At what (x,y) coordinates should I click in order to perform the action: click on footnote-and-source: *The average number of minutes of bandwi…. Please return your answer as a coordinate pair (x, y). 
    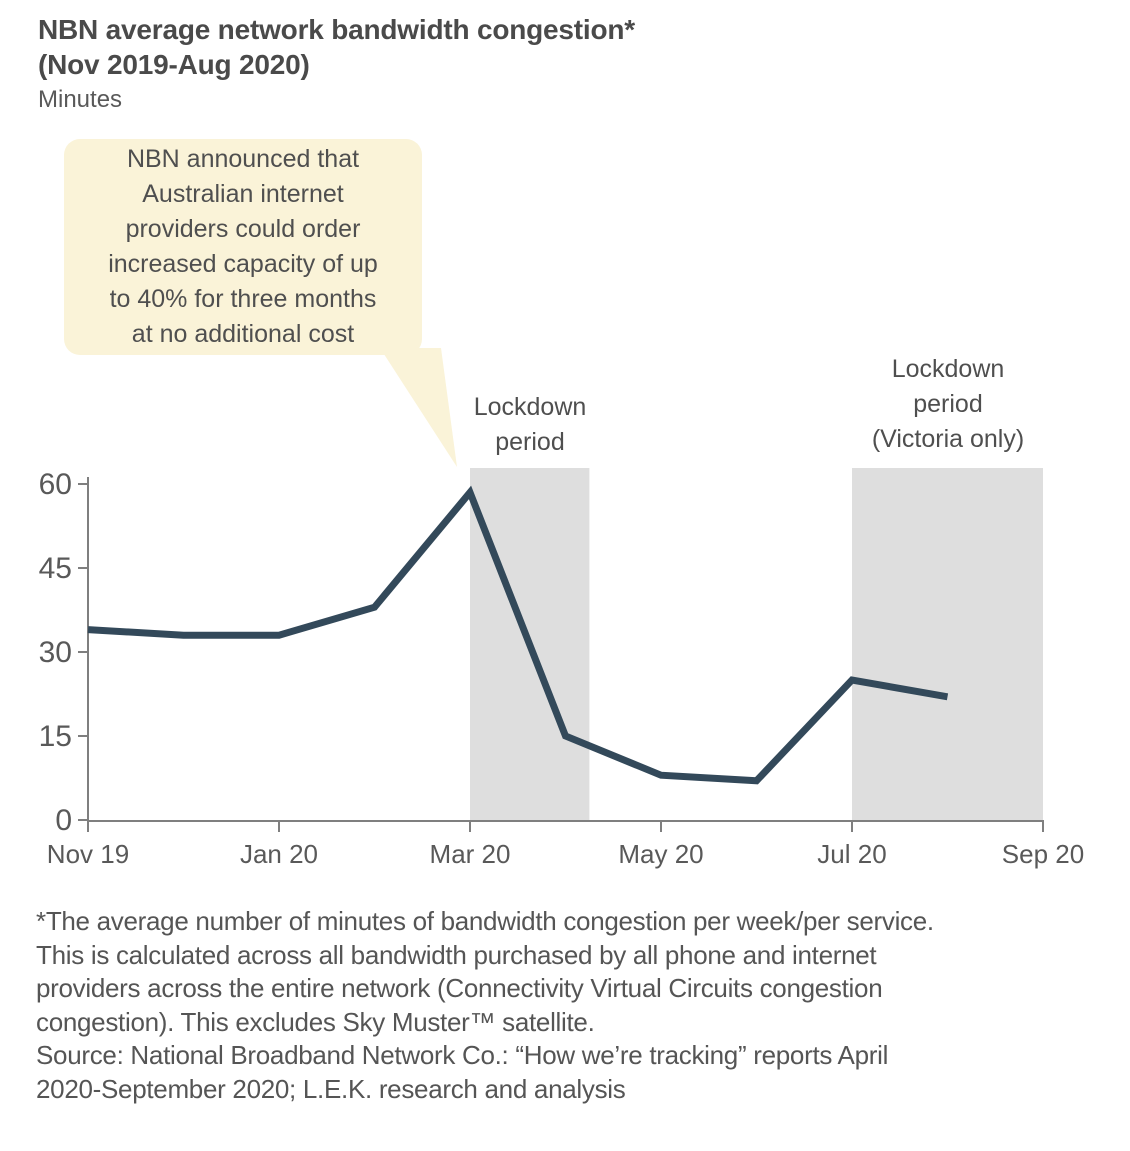
    Looking at the image, I should click on (485, 1005).